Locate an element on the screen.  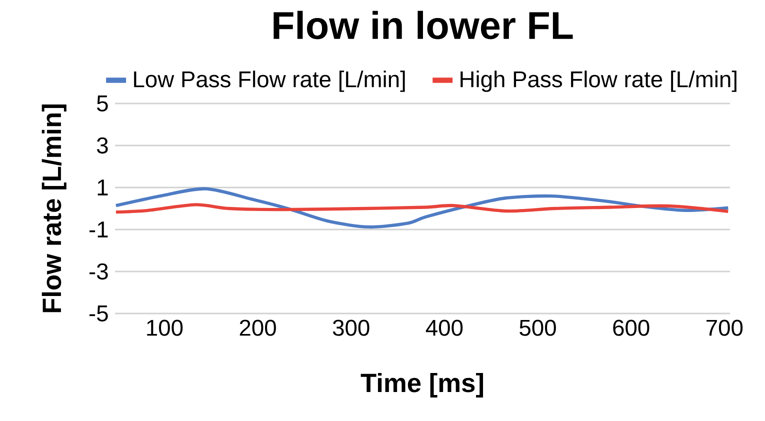
y-tick-label: 1 is located at coordinates (103, 188).